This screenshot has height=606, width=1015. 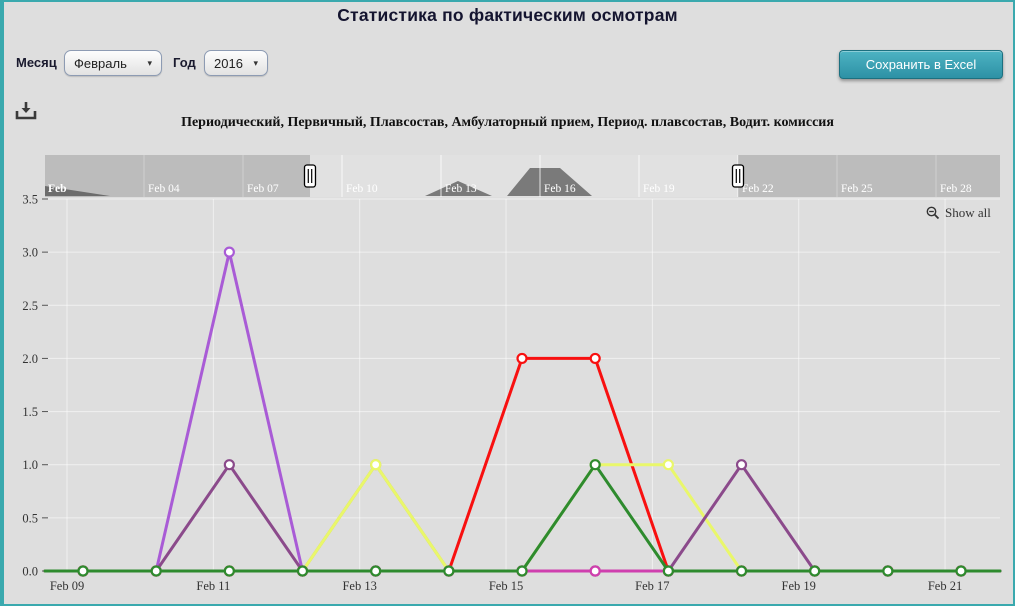 I want to click on window-accent-border, so click(x=2, y=303).